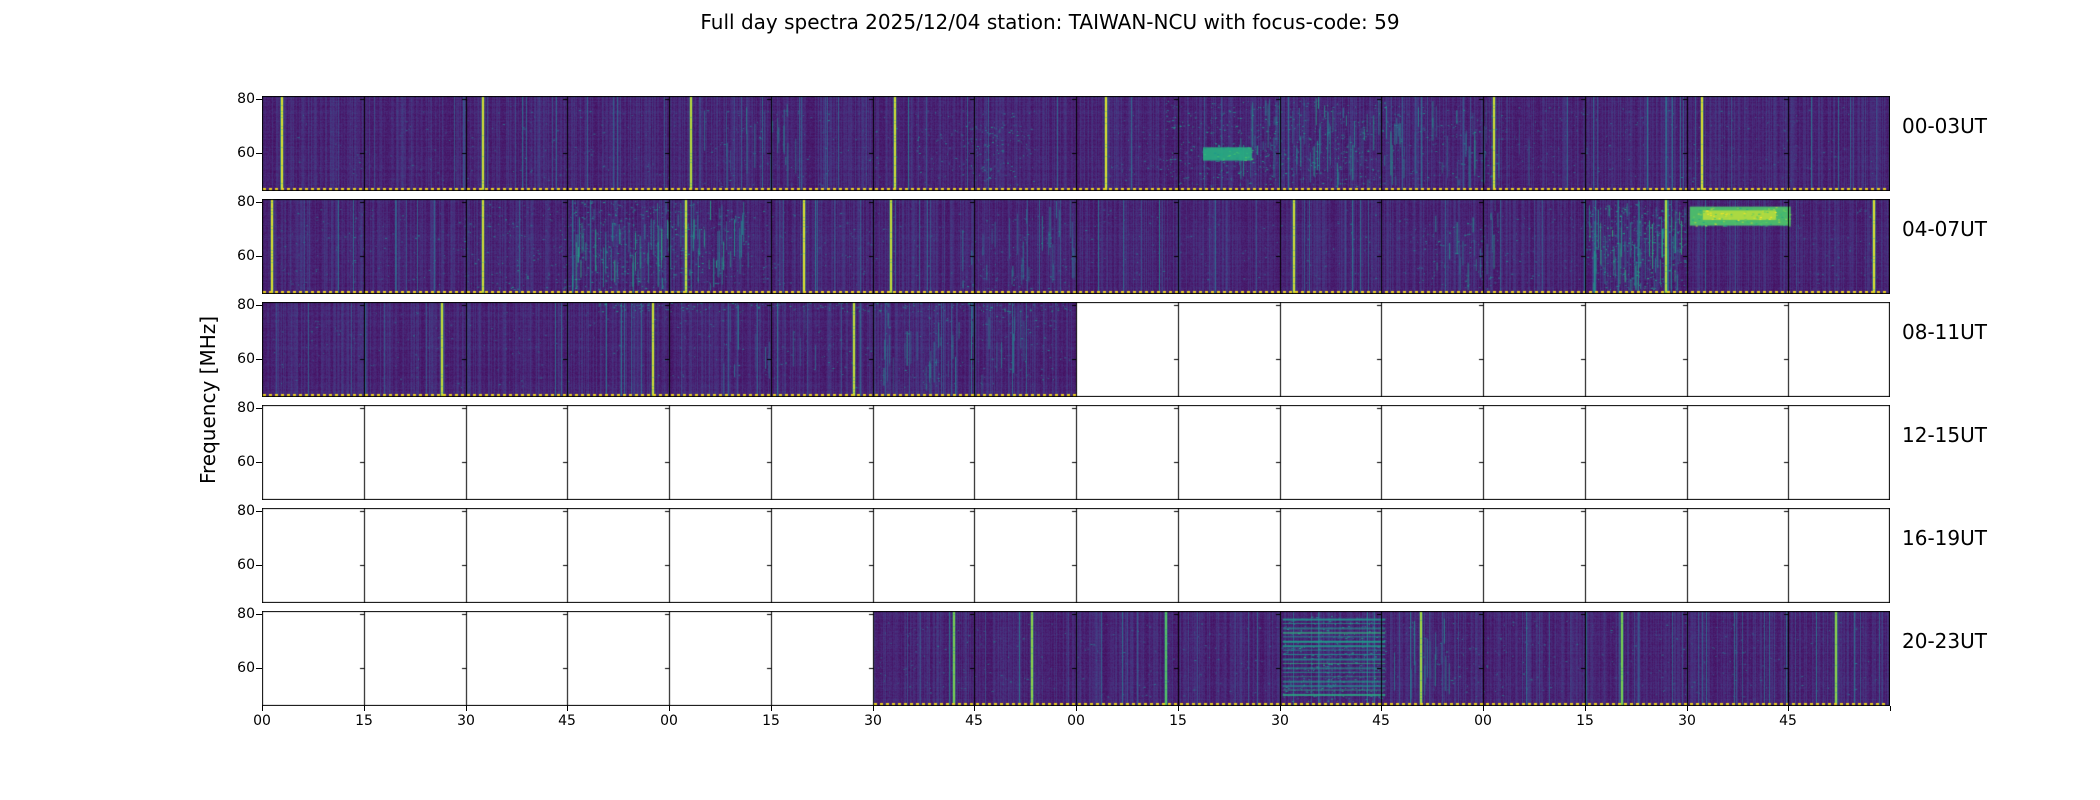 The height and width of the screenshot is (800, 2100). I want to click on row-label: 08-11UT, so click(1944, 332).